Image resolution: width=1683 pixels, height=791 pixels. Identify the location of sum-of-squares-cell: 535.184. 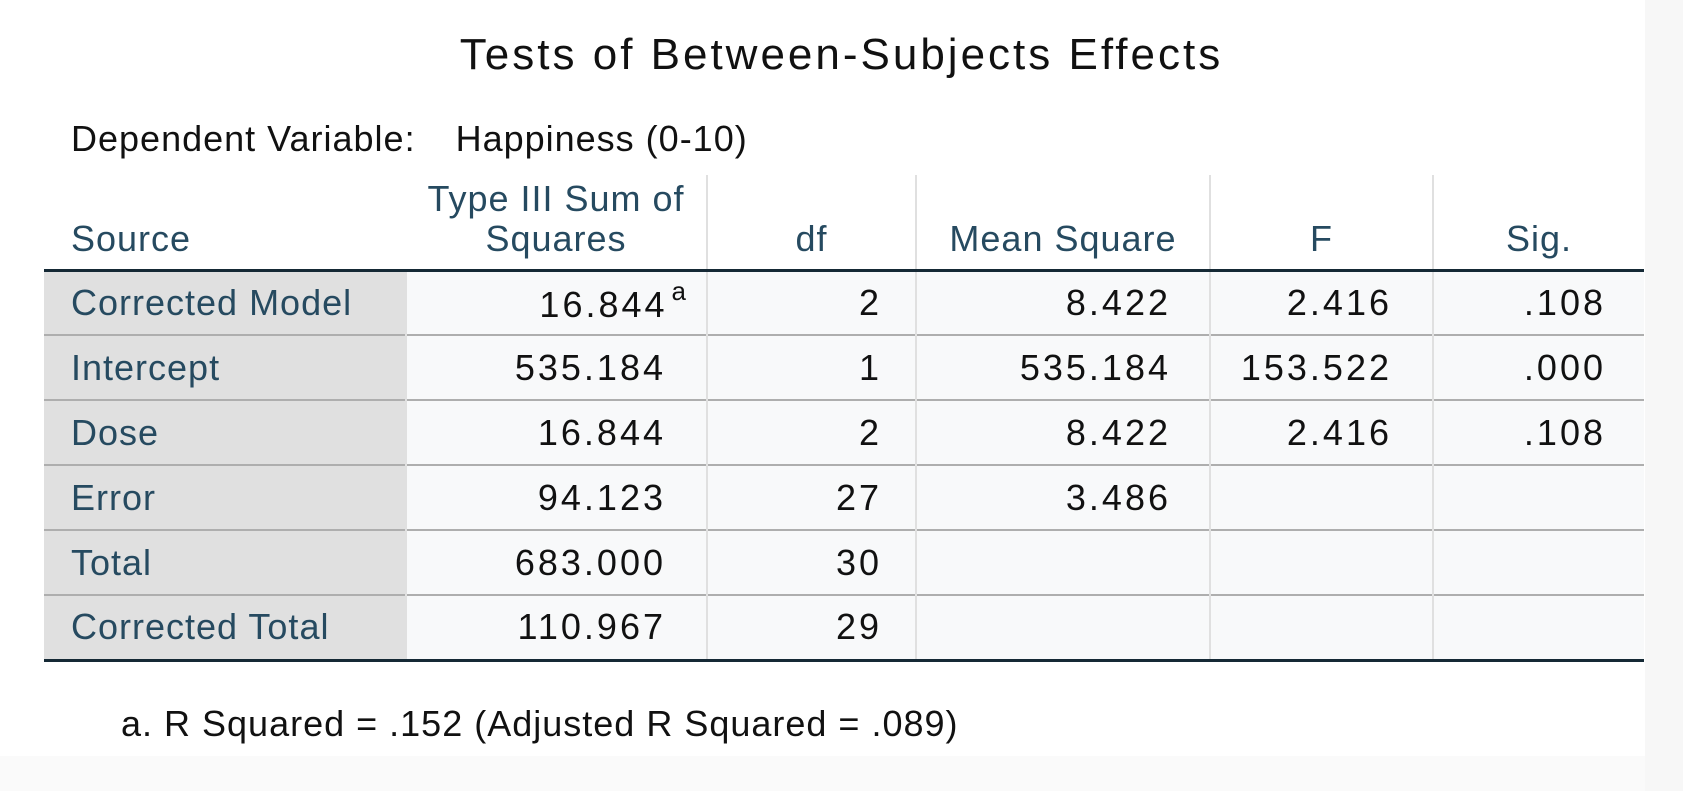
(556, 367).